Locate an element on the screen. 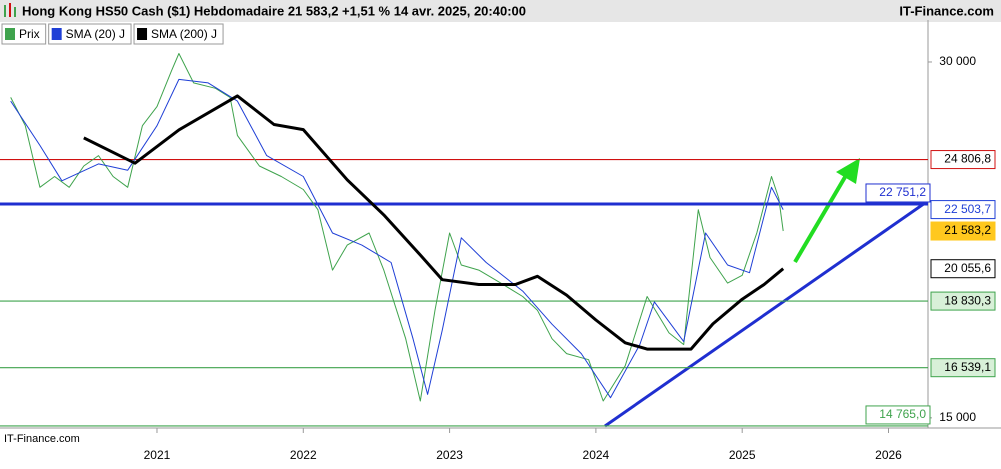 Image resolution: width=1001 pixels, height=469 pixels. legend-item: SMA (20) J is located at coordinates (90, 34).